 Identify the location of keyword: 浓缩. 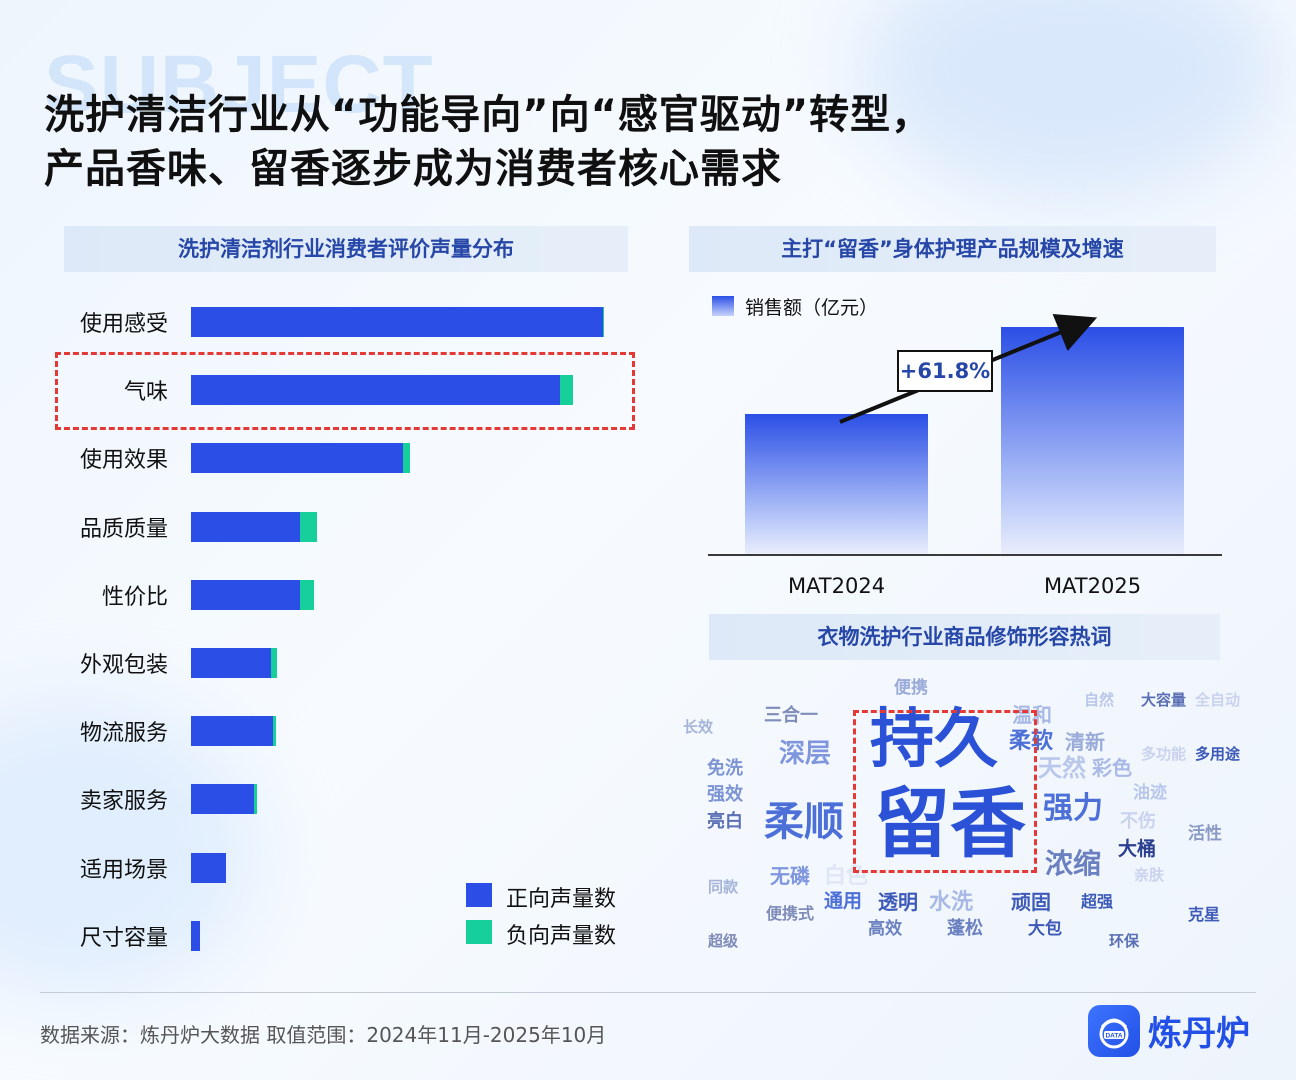
(1073, 863).